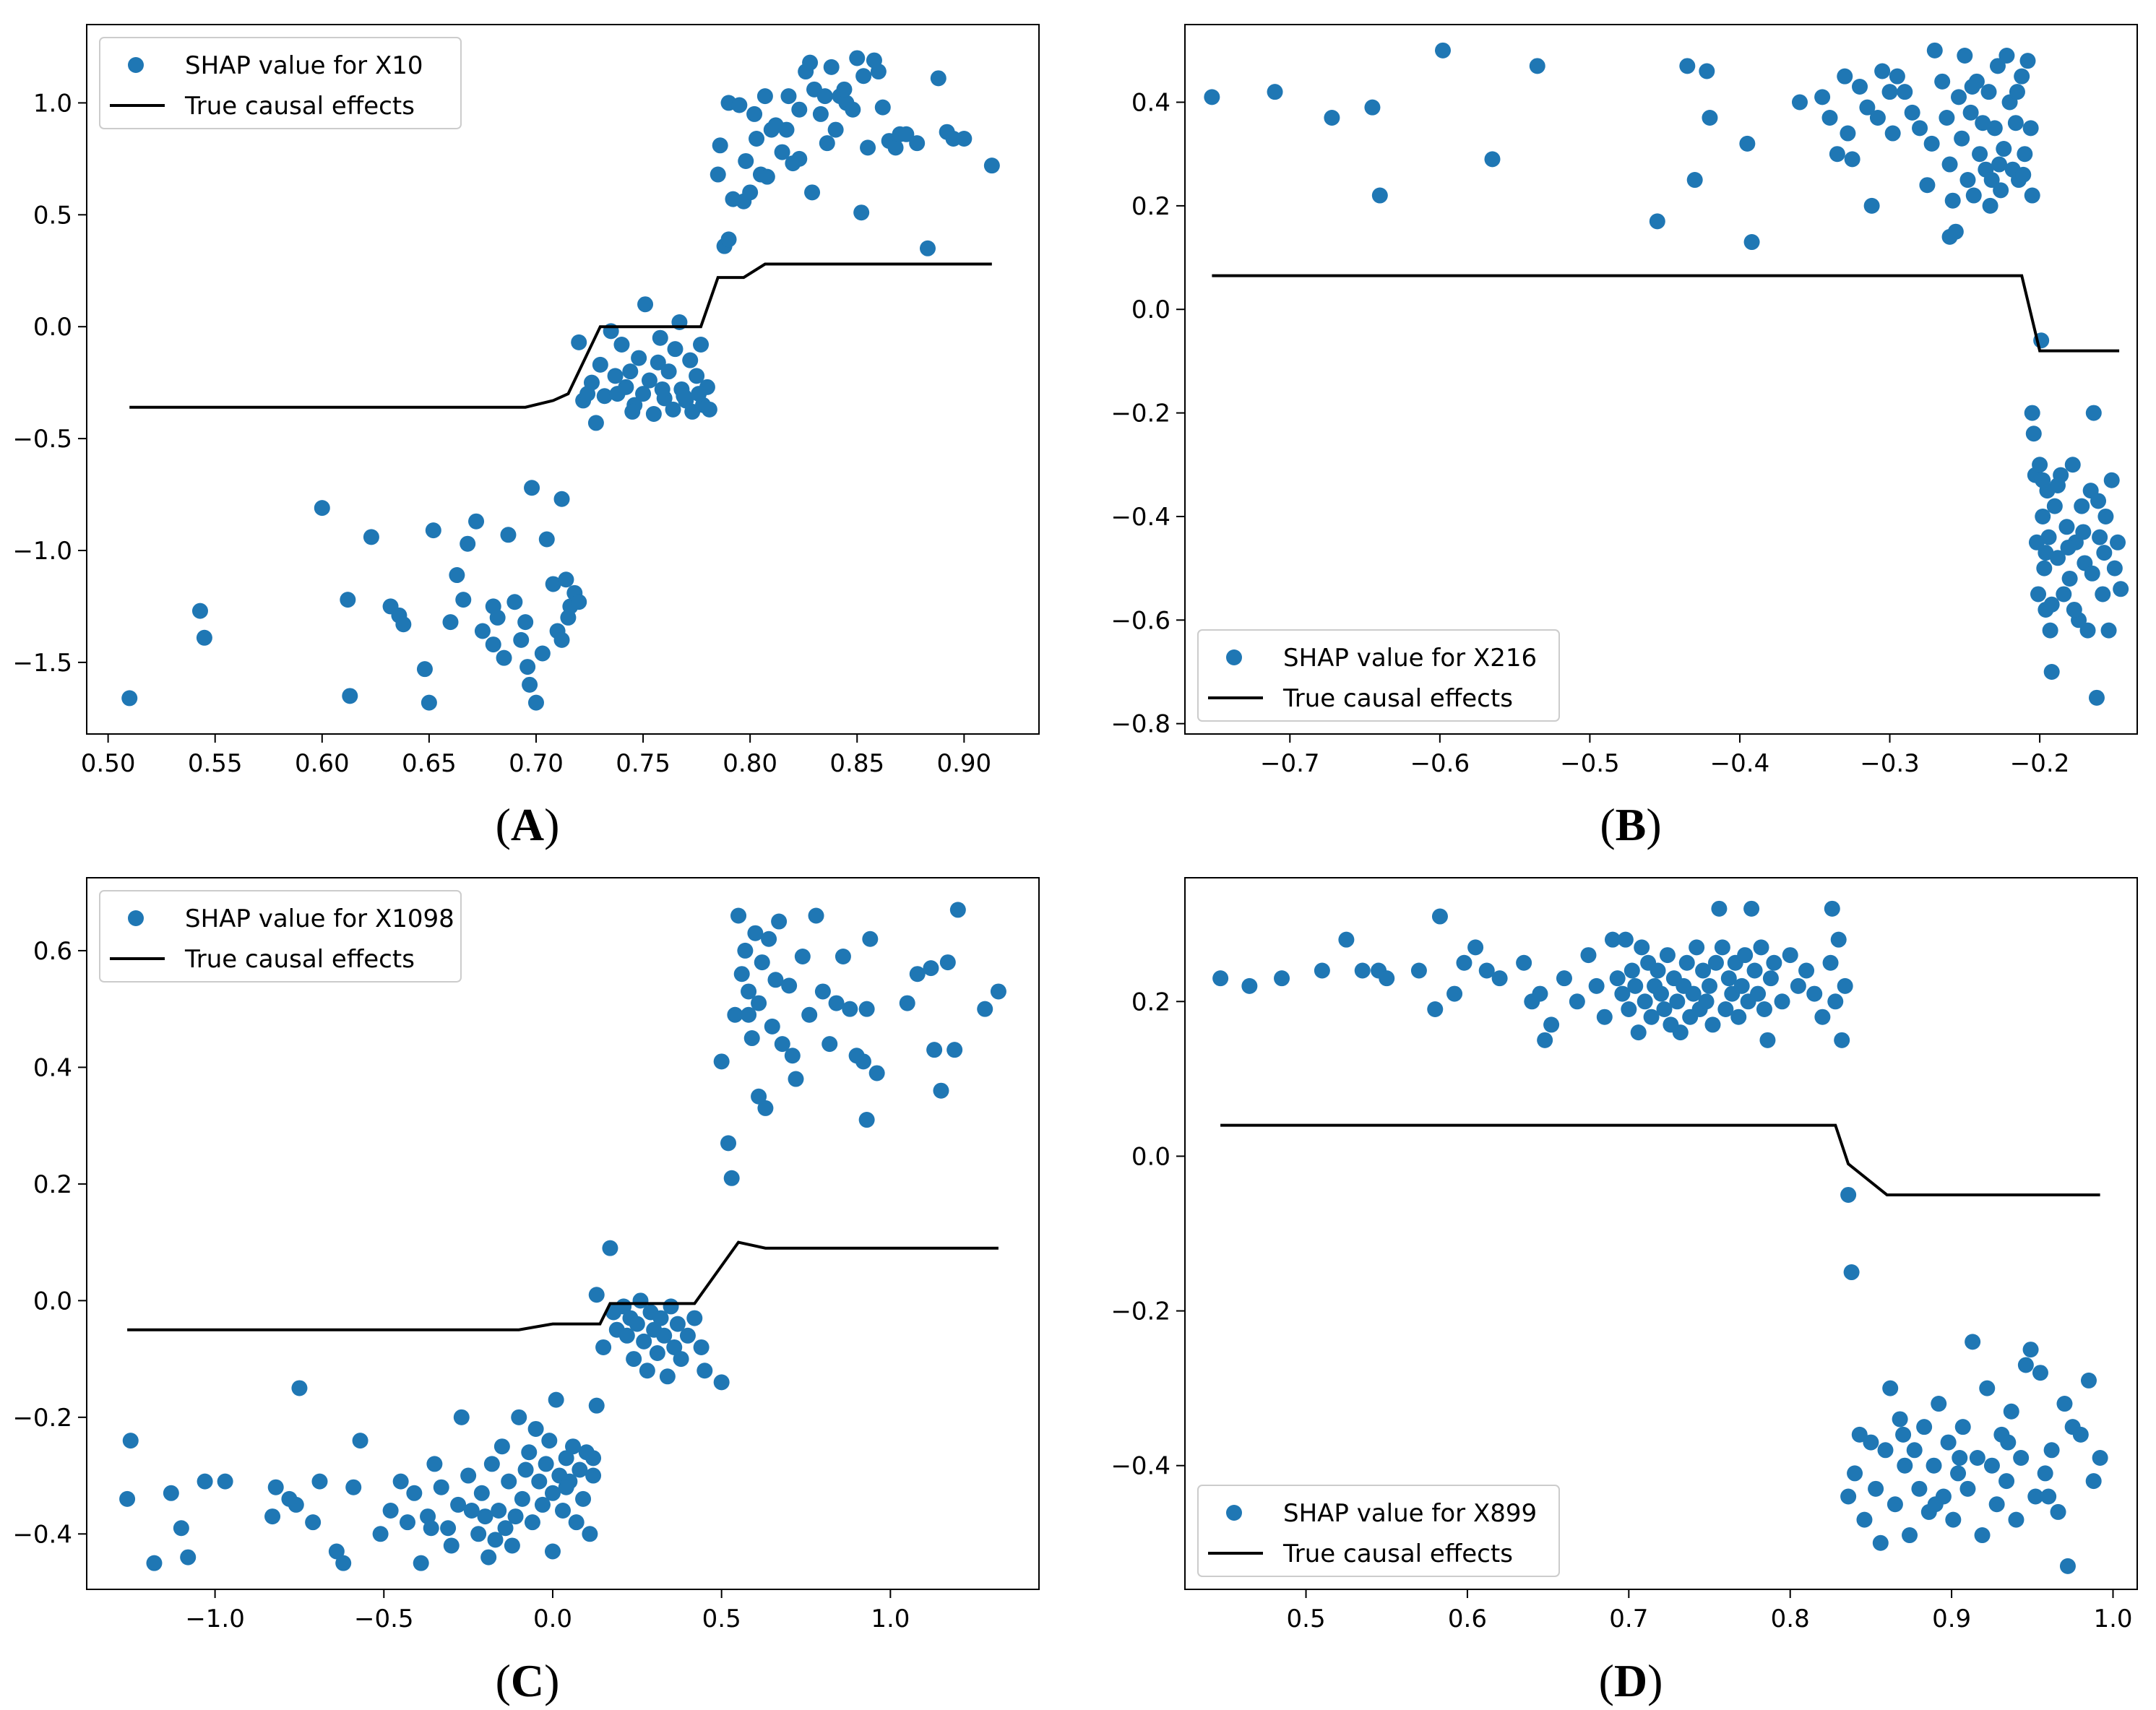 The width and height of the screenshot is (2156, 1710). I want to click on x-tick-label: 0.65, so click(429, 763).